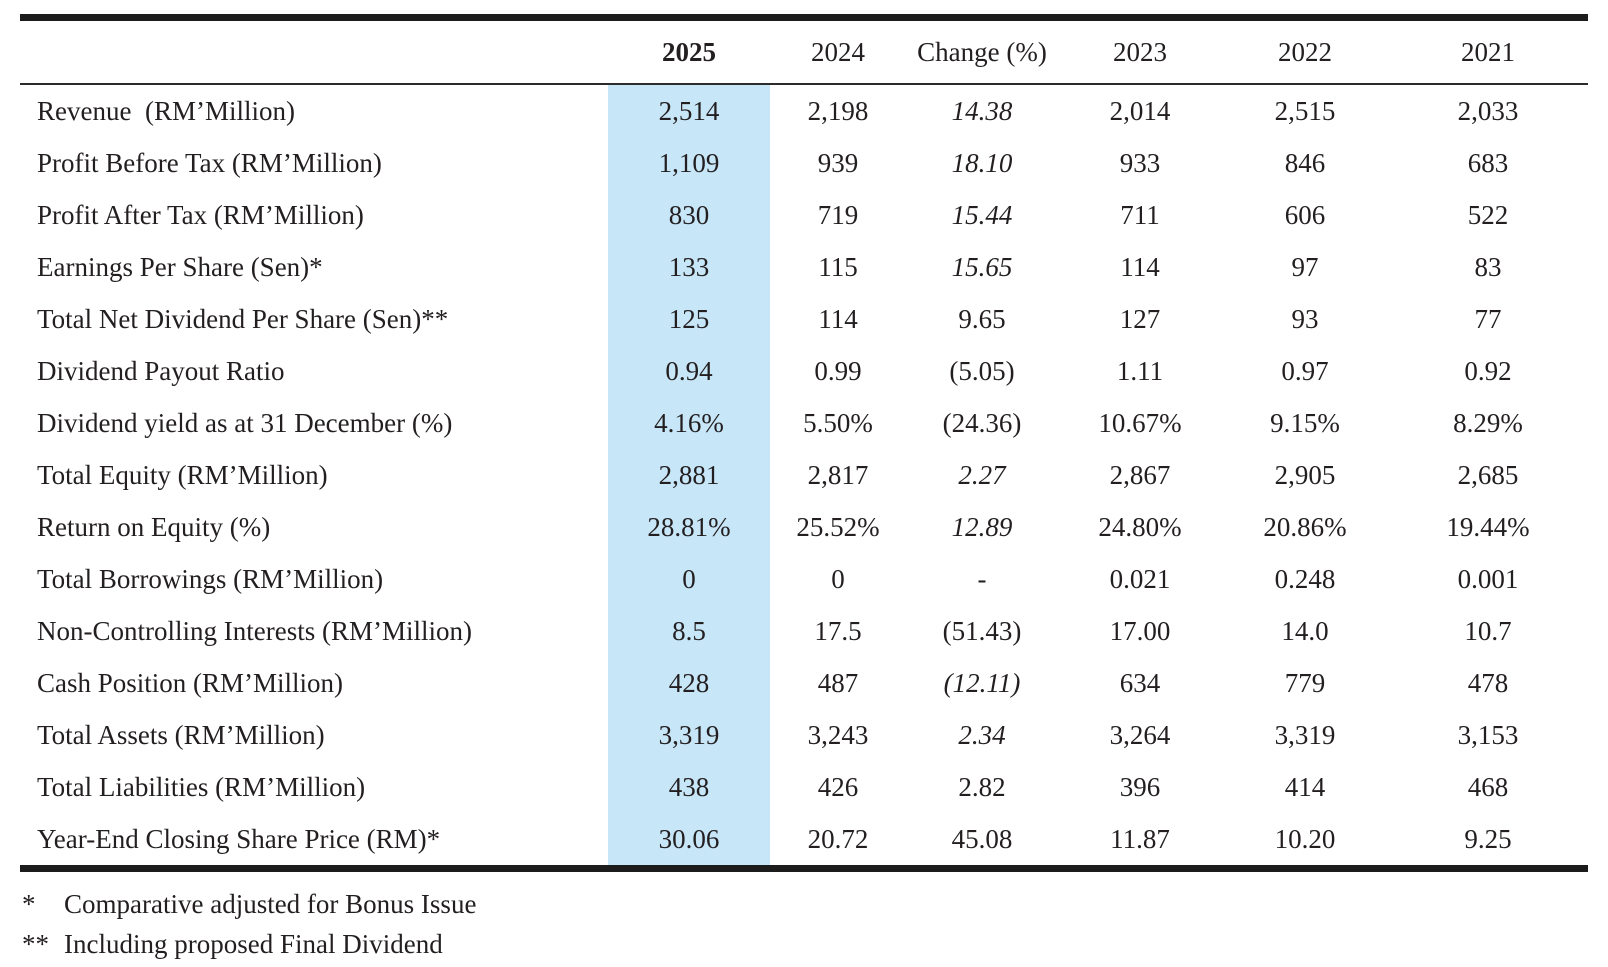 The height and width of the screenshot is (967, 1608). I want to click on cell-2023: 634, so click(1140, 682).